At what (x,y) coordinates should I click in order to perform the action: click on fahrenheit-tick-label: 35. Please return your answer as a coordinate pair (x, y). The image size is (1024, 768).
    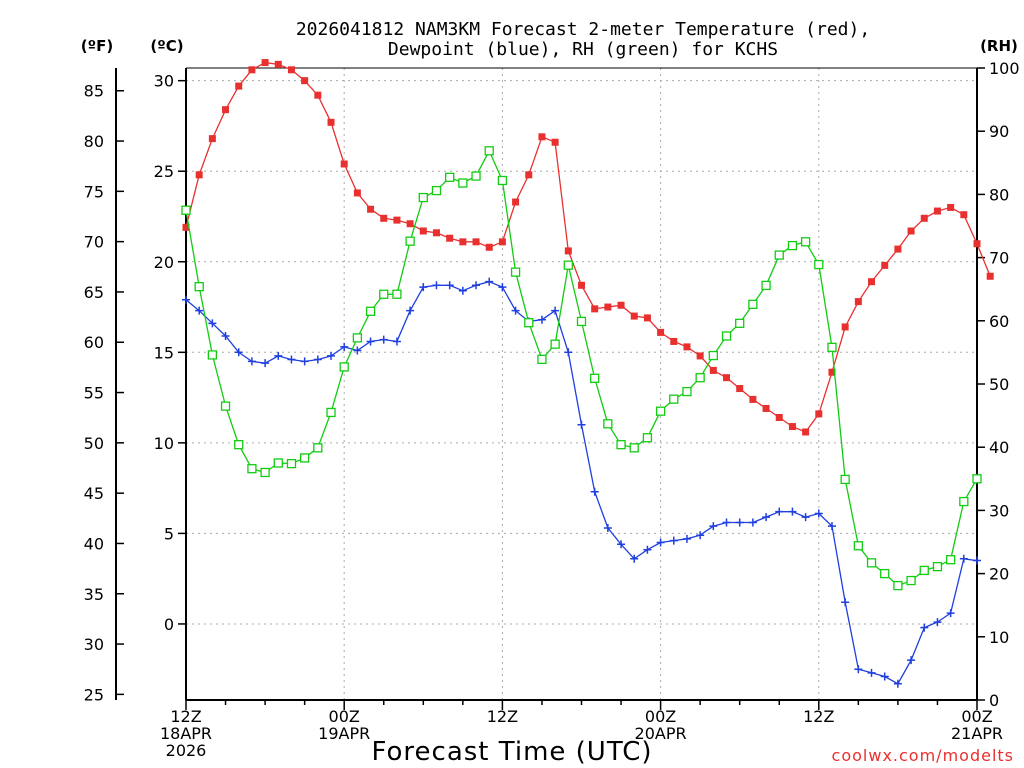
    Looking at the image, I should click on (94, 594).